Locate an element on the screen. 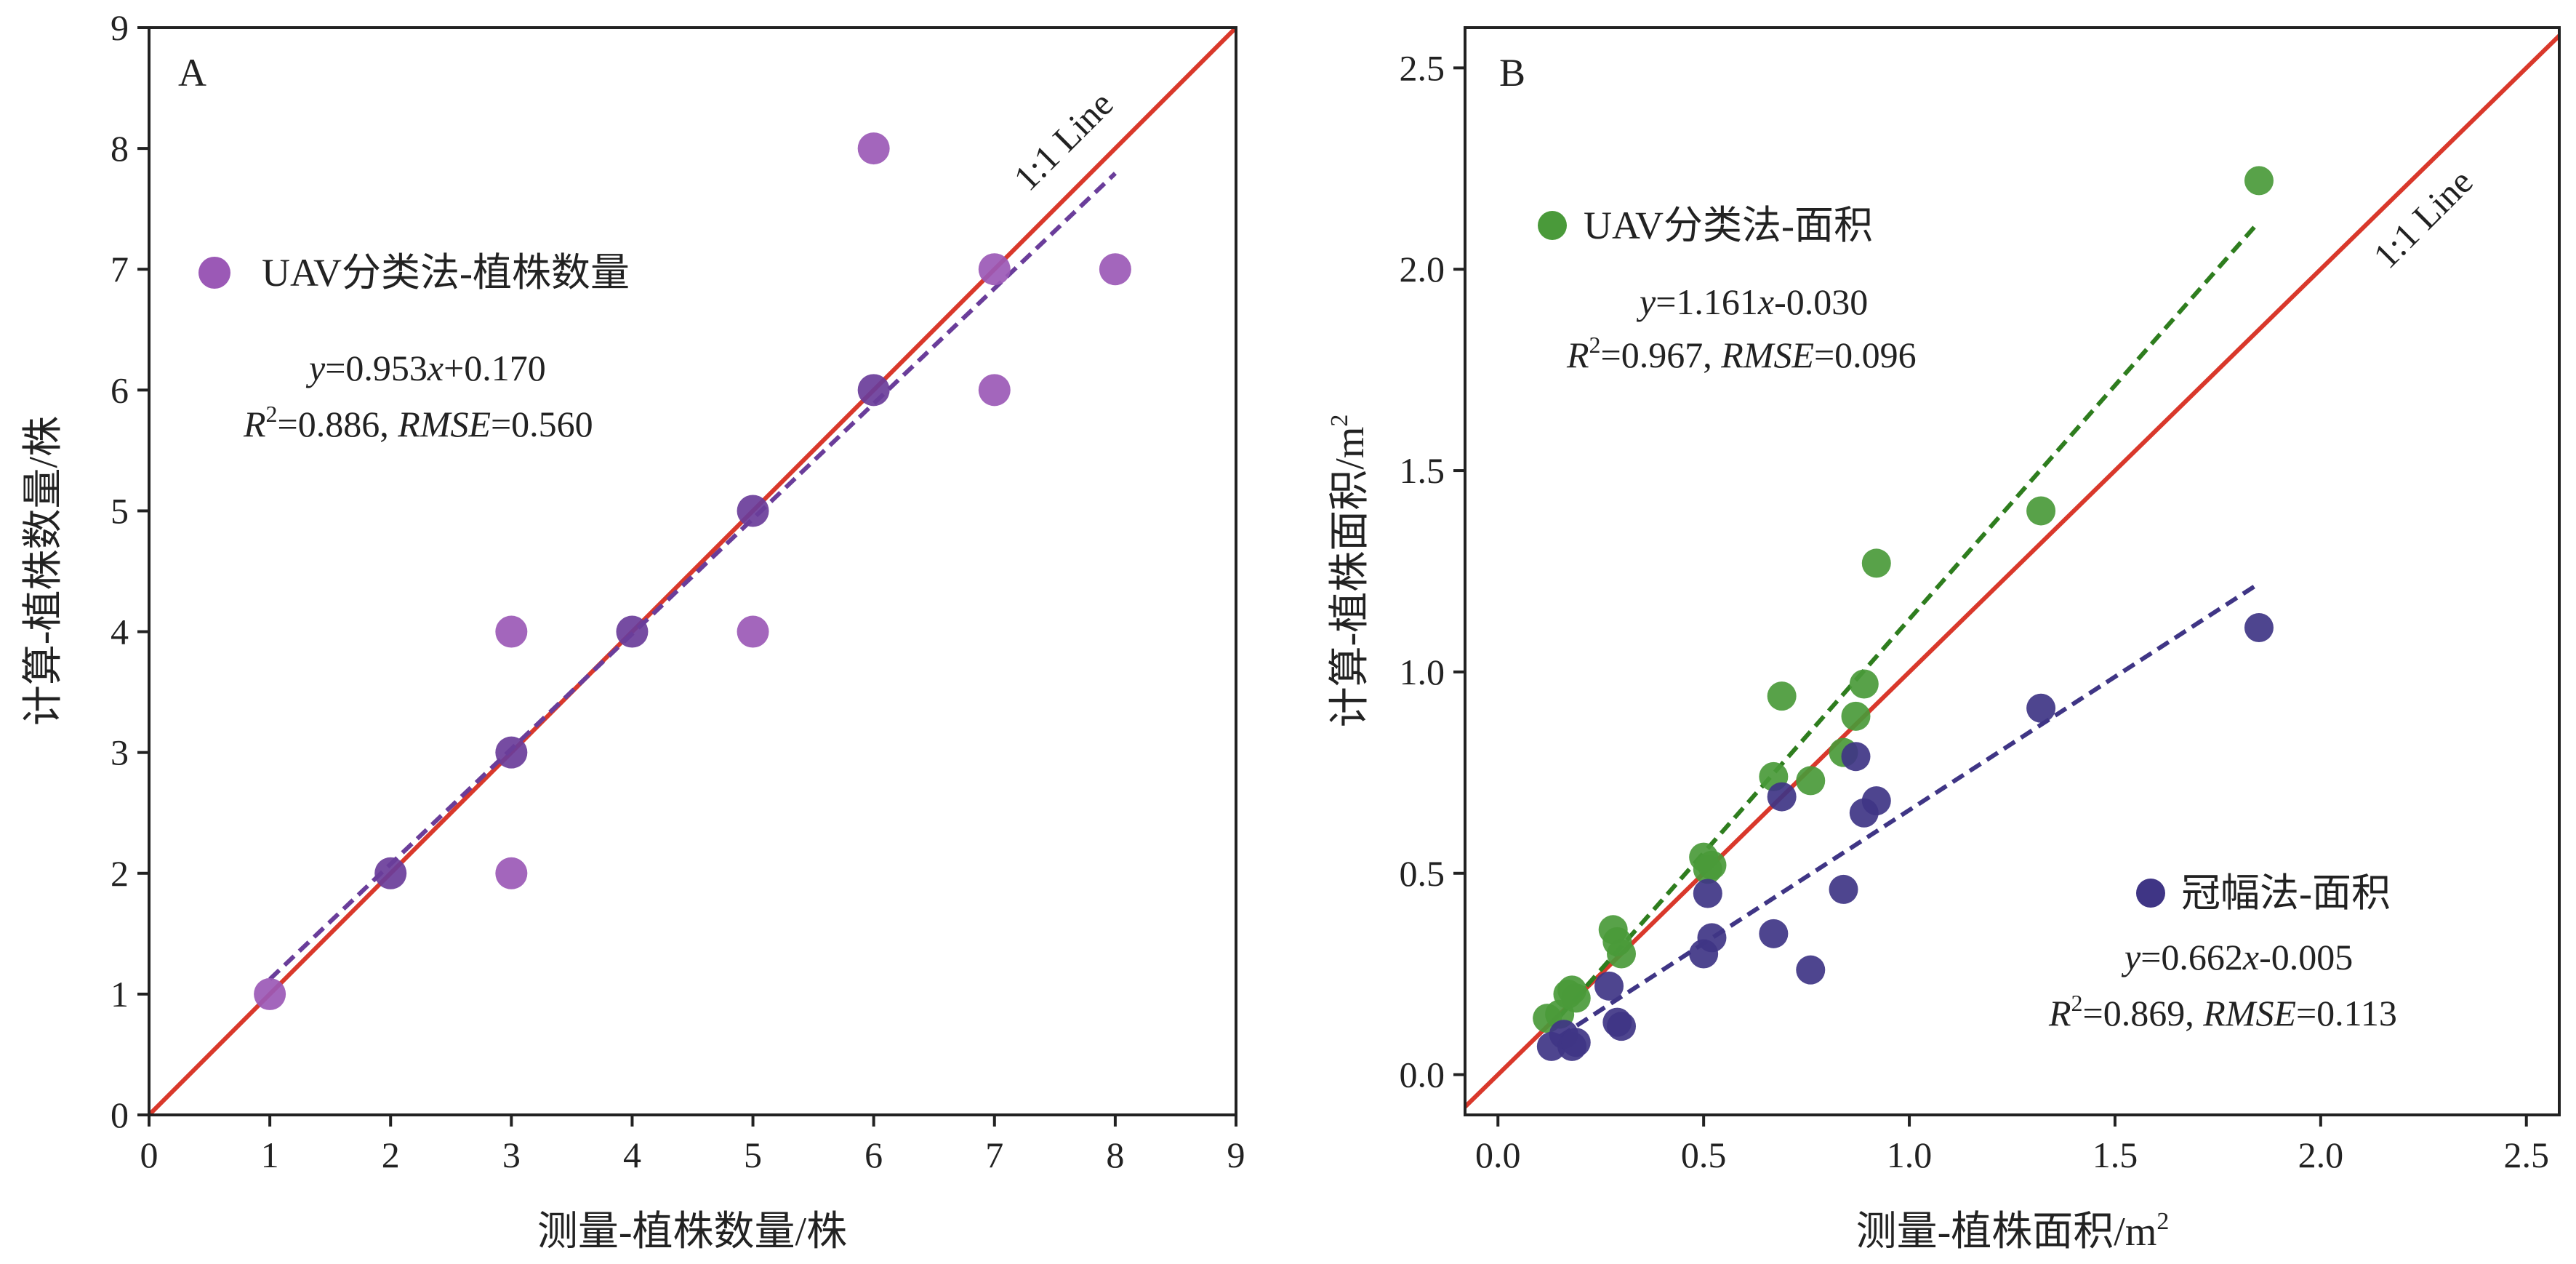 This screenshot has height=1264, width=2576. x-tick-label: 0.5 is located at coordinates (1704, 1155).